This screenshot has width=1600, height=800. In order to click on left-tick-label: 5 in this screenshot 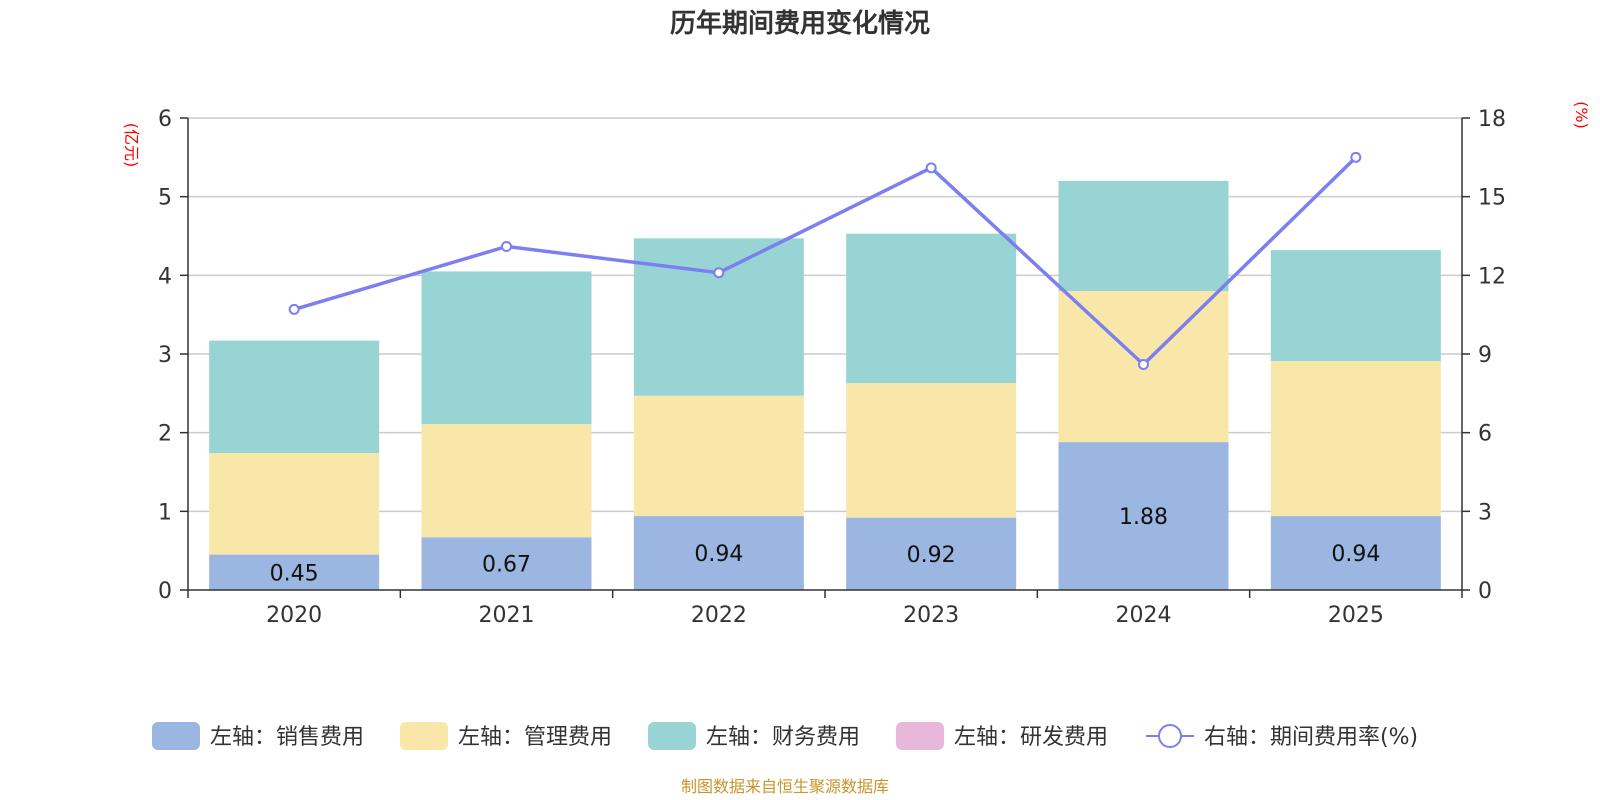, I will do `click(165, 198)`.